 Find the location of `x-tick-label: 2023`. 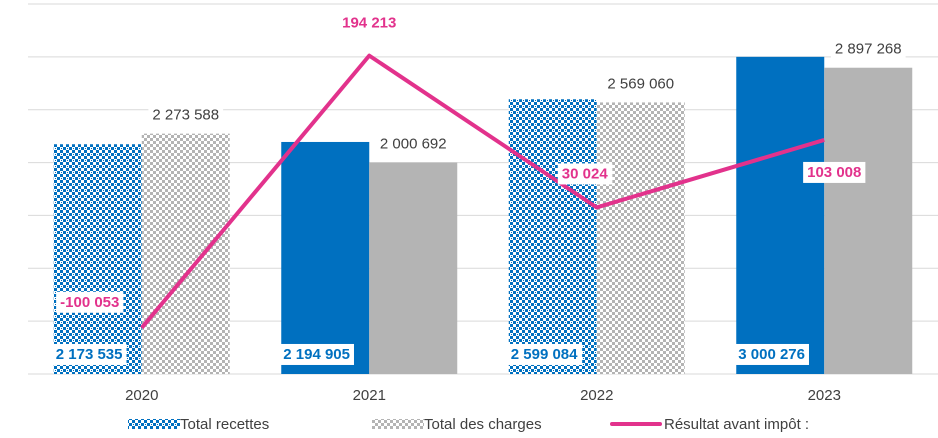

x-tick-label: 2023 is located at coordinates (824, 395).